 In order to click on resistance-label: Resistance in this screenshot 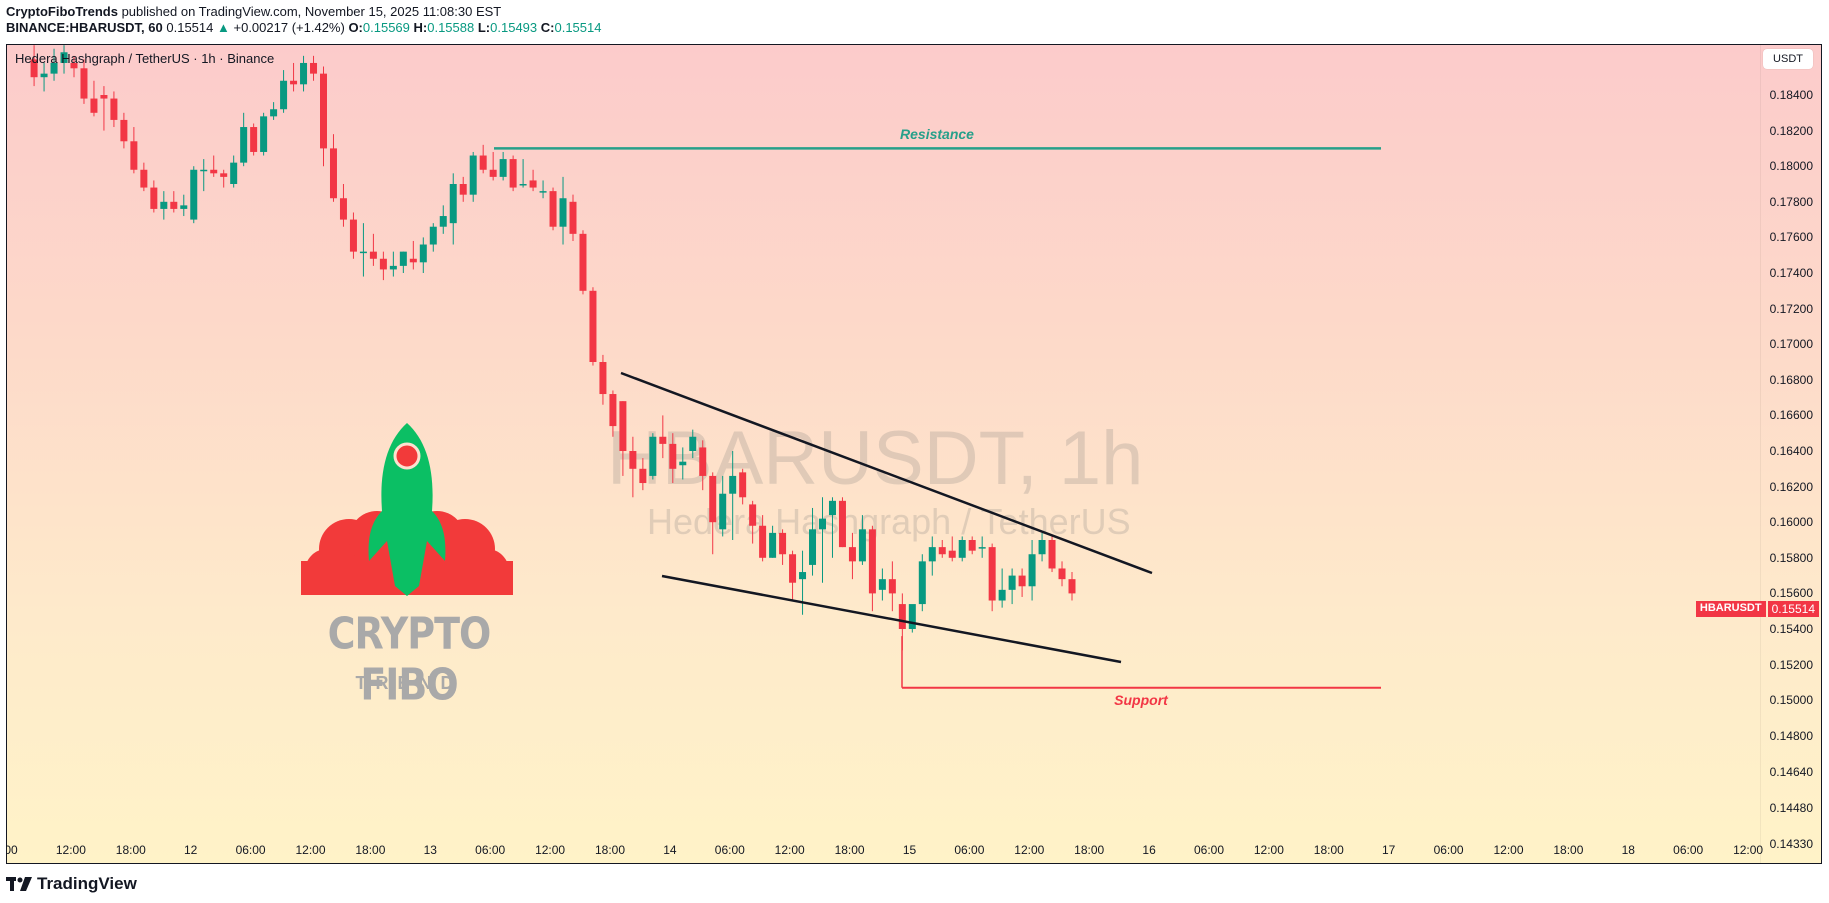, I will do `click(937, 134)`.